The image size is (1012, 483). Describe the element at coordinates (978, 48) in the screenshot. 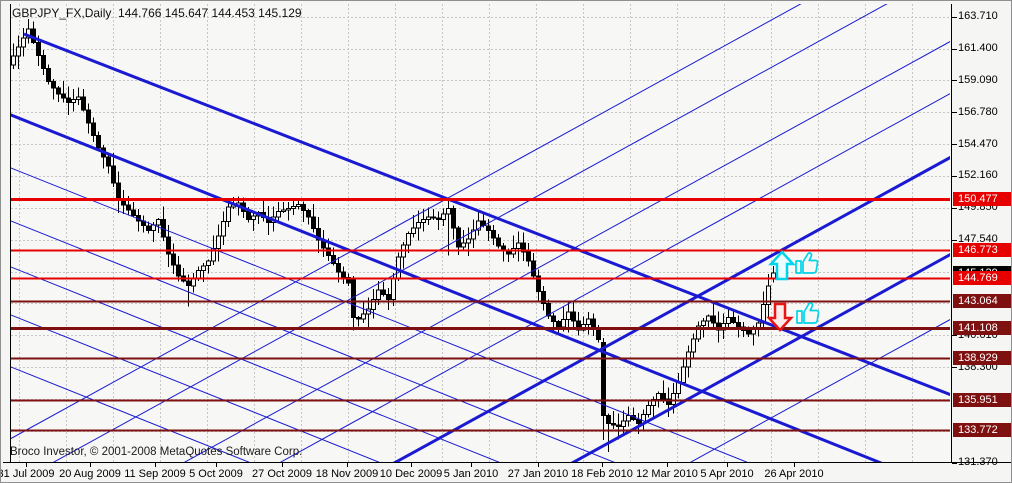

I see `price-scale-label: 161.400` at that location.